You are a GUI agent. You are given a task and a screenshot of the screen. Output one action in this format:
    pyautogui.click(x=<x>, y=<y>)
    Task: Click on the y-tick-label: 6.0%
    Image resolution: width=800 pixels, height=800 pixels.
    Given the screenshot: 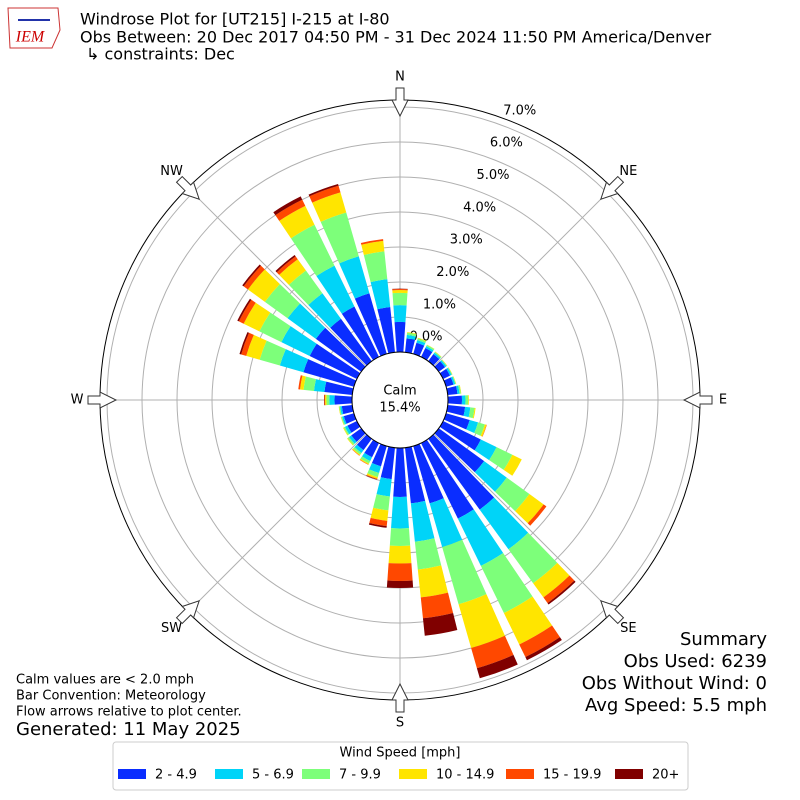 What is the action you would take?
    pyautogui.click(x=506, y=143)
    